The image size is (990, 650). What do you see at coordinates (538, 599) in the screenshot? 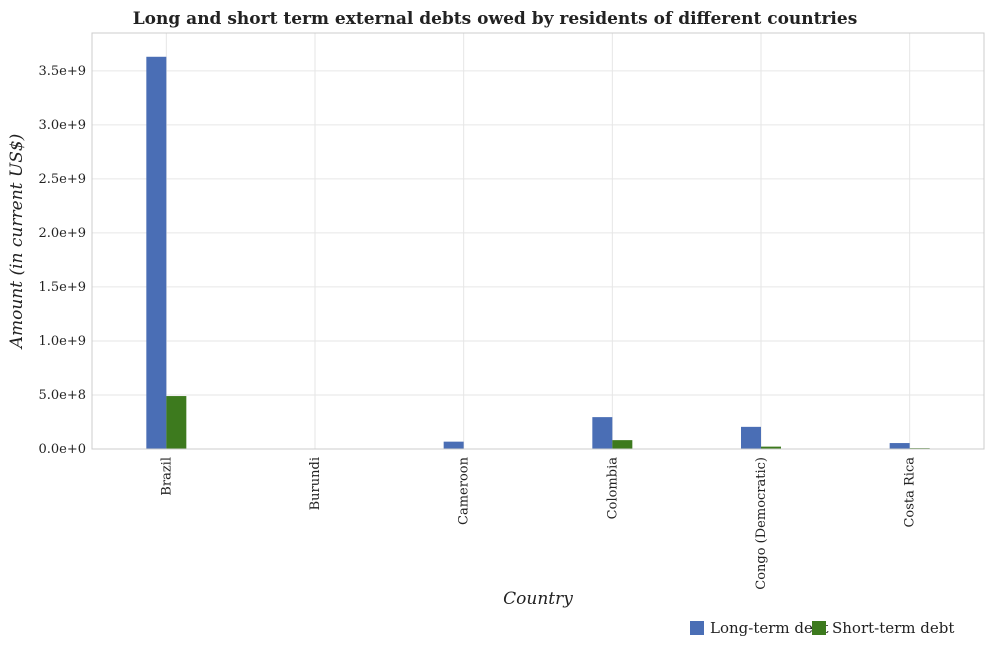
I see `x-axis-label: Country` at bounding box center [538, 599].